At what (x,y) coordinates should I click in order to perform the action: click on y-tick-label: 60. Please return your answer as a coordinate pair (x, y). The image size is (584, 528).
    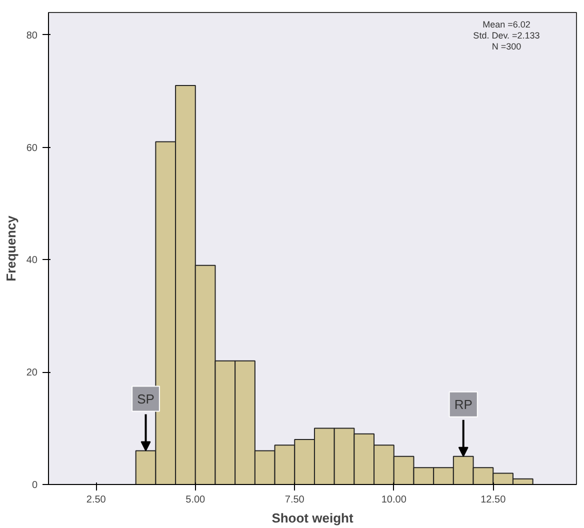
    Looking at the image, I should click on (32, 148).